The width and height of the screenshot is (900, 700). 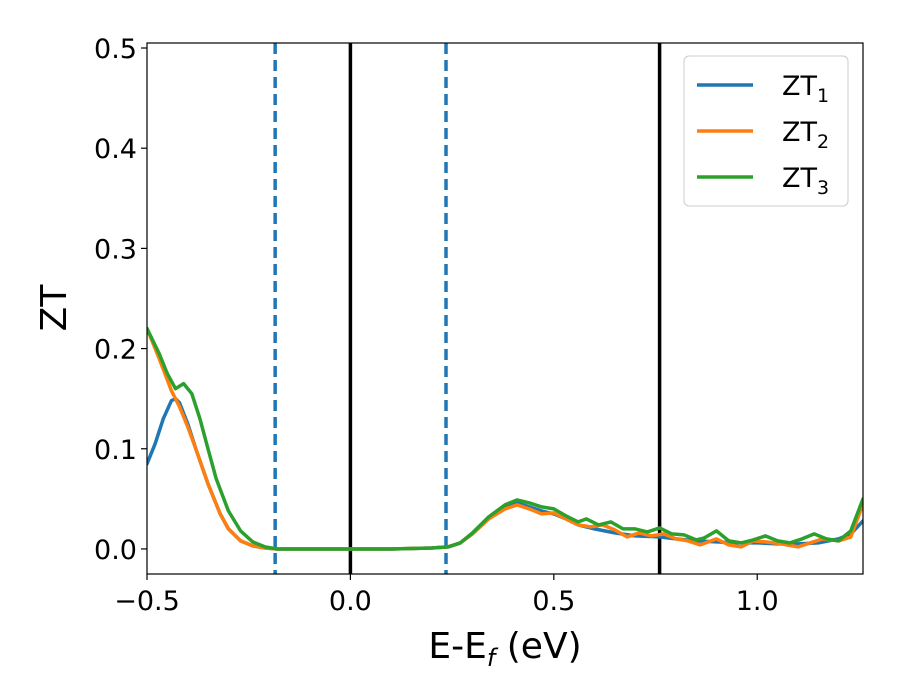 What do you see at coordinates (115, 49) in the screenshot?
I see `y-tick-label: 0.5` at bounding box center [115, 49].